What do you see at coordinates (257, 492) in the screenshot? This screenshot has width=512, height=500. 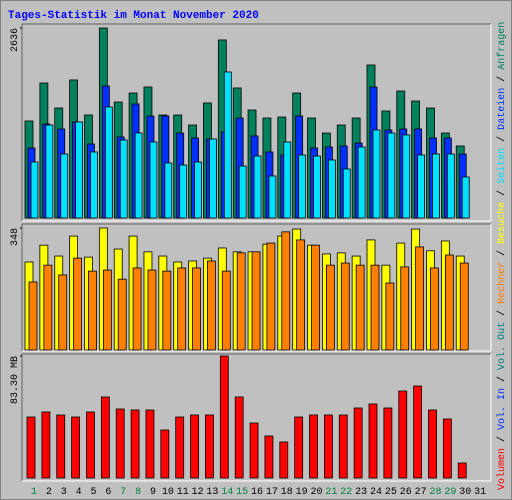 I see `x-tick-label: 16` at bounding box center [257, 492].